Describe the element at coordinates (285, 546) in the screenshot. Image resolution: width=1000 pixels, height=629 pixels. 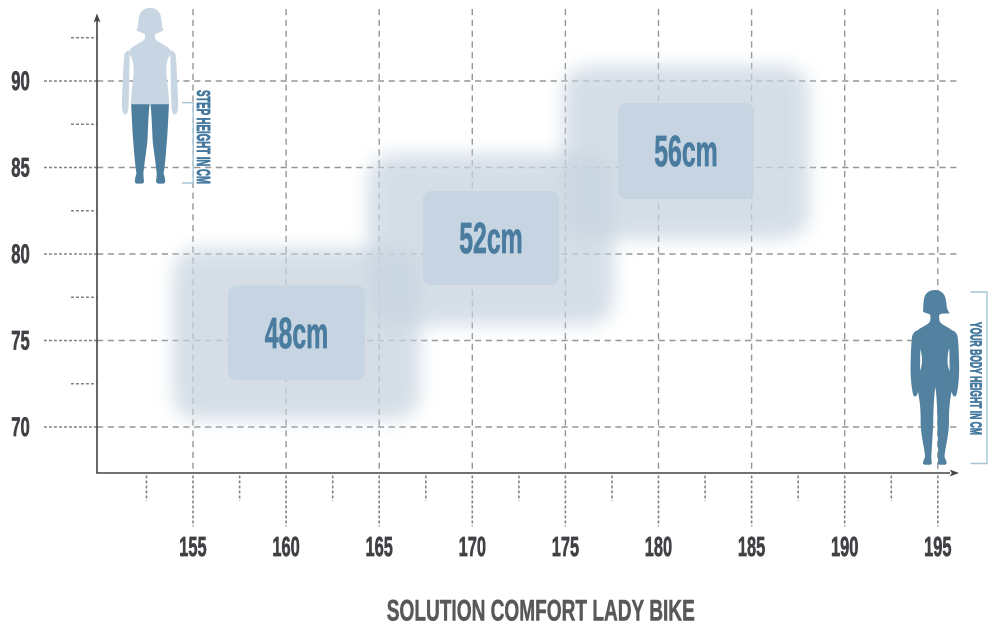
I see `svg-text: 160` at that location.